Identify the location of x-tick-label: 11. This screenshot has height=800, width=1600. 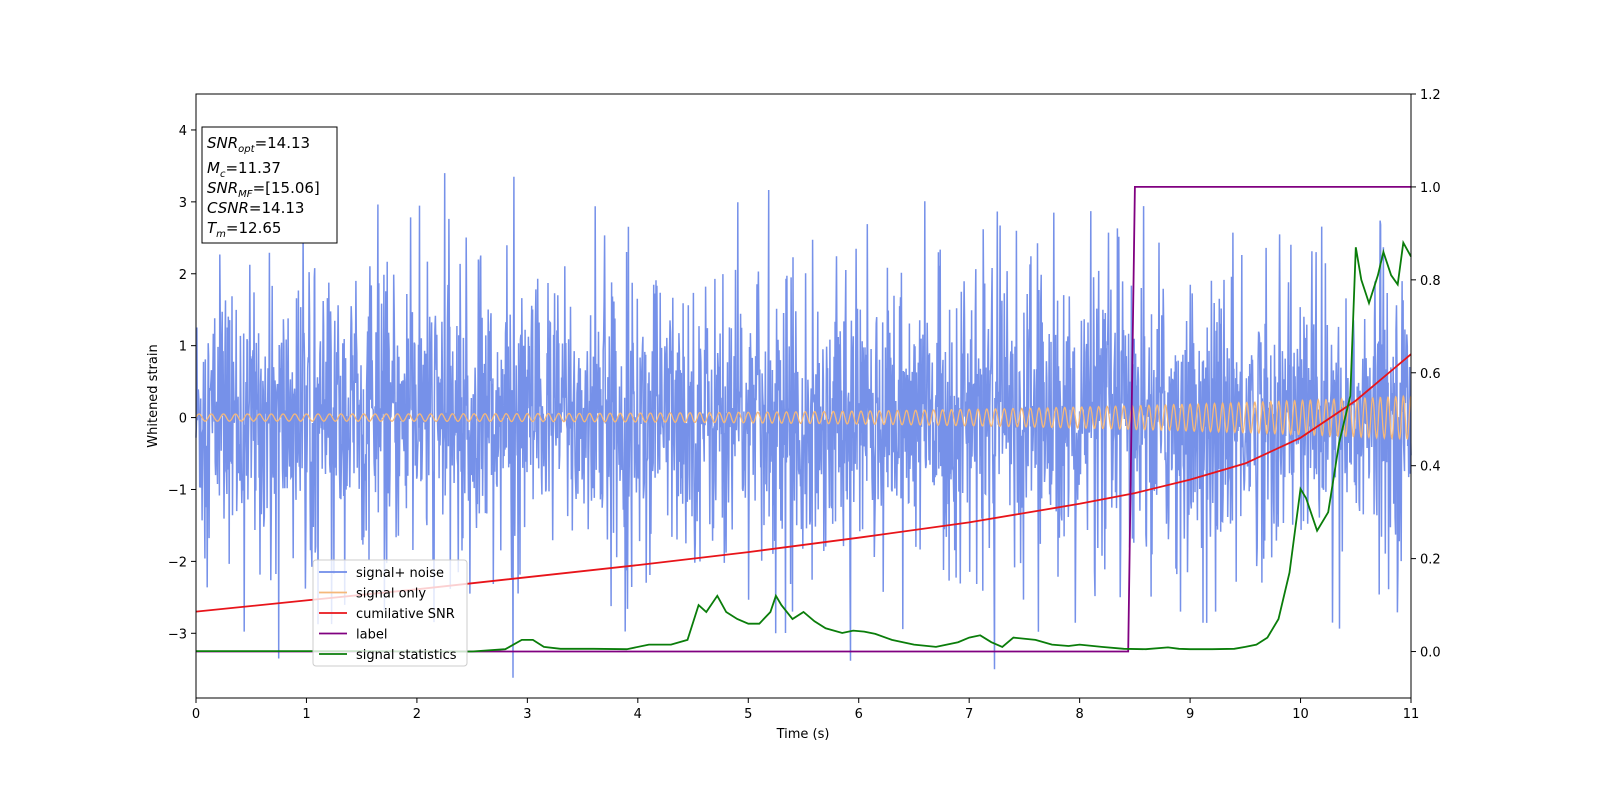
(1411, 714).